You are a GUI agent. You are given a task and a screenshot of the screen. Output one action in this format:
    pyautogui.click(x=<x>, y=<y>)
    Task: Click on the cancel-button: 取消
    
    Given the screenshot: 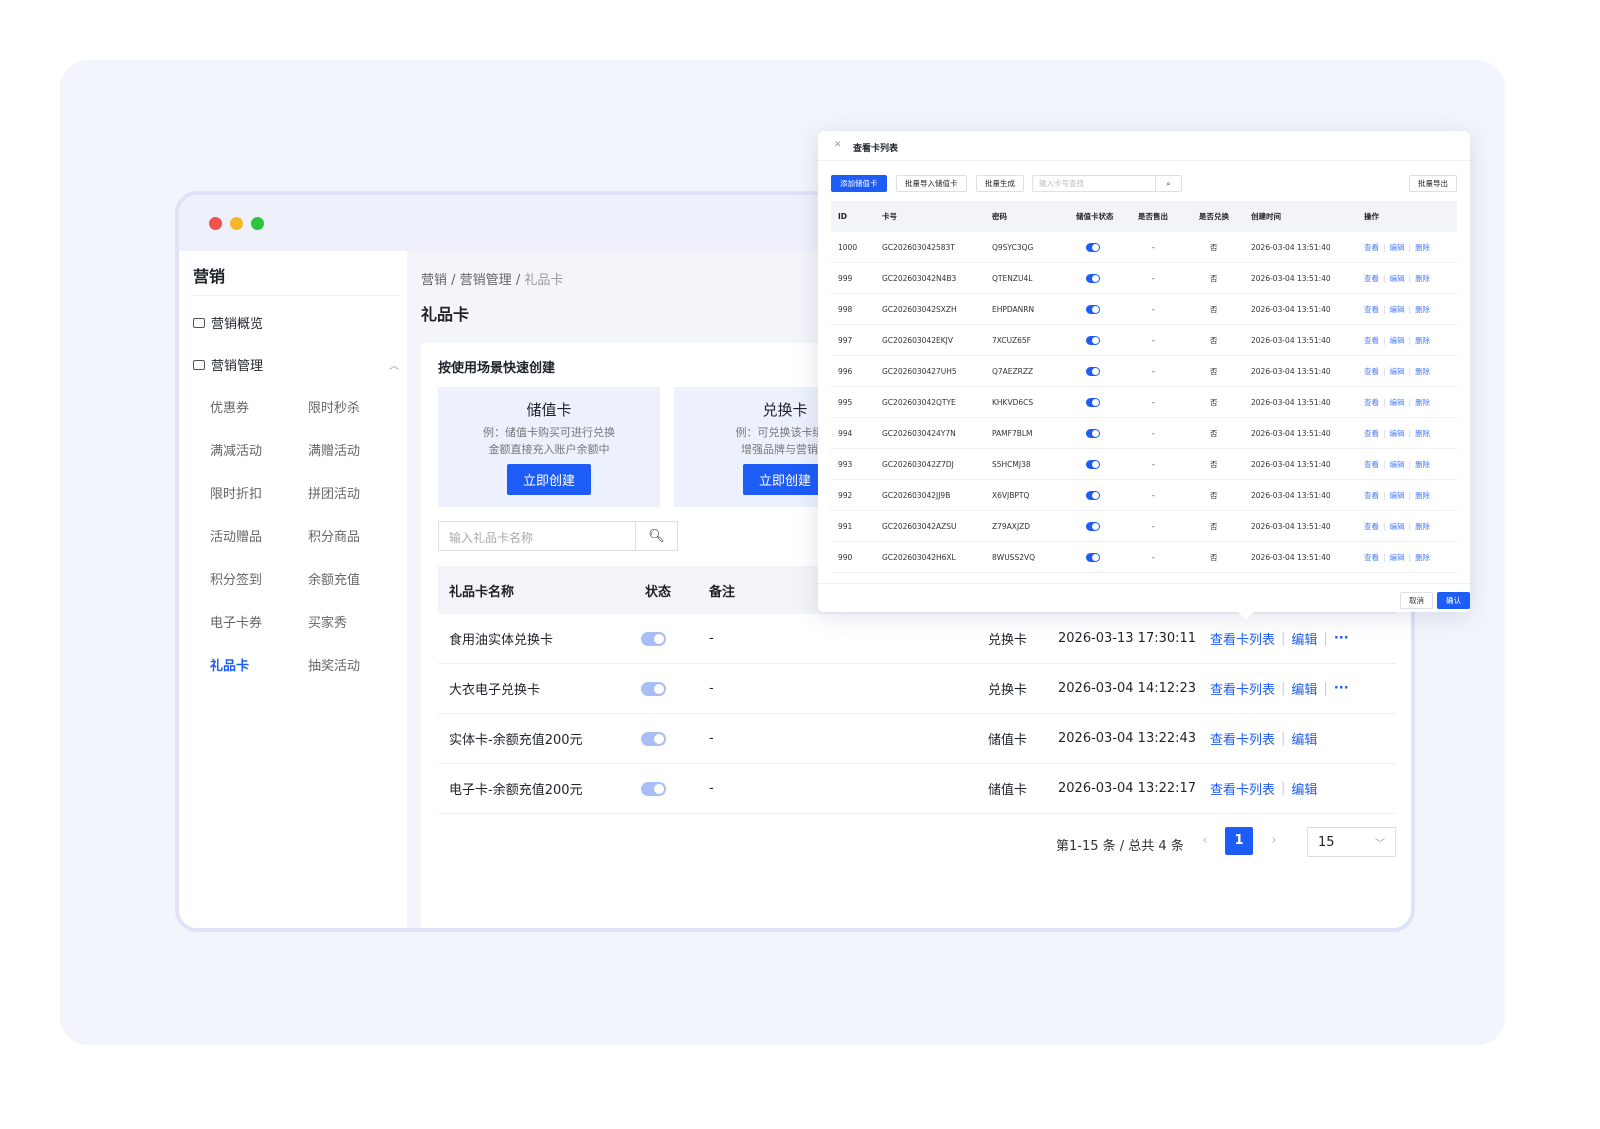 What is the action you would take?
    pyautogui.click(x=1416, y=600)
    